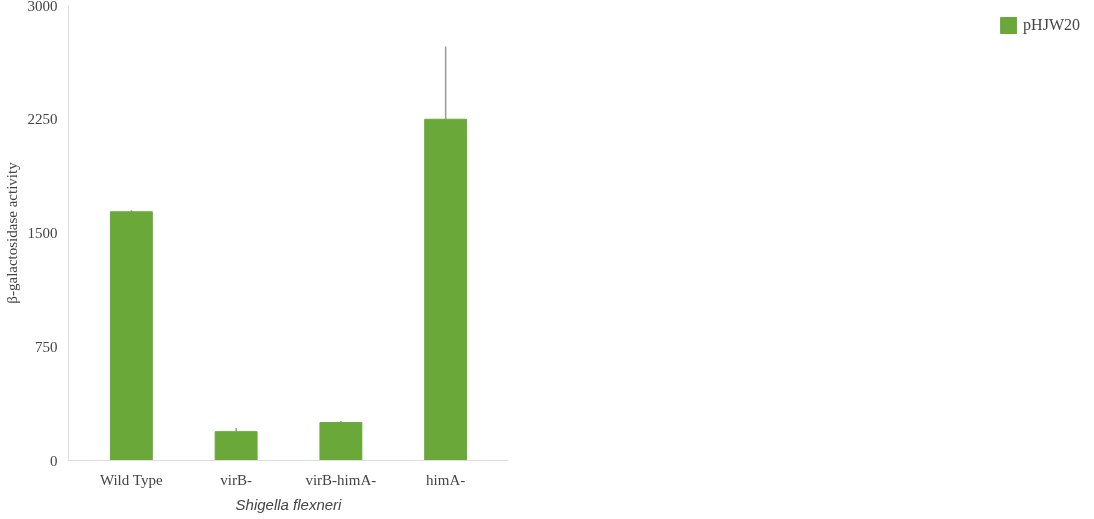 This screenshot has height=519, width=1094. I want to click on x-axis-title: Shigella flexneri, so click(289, 504).